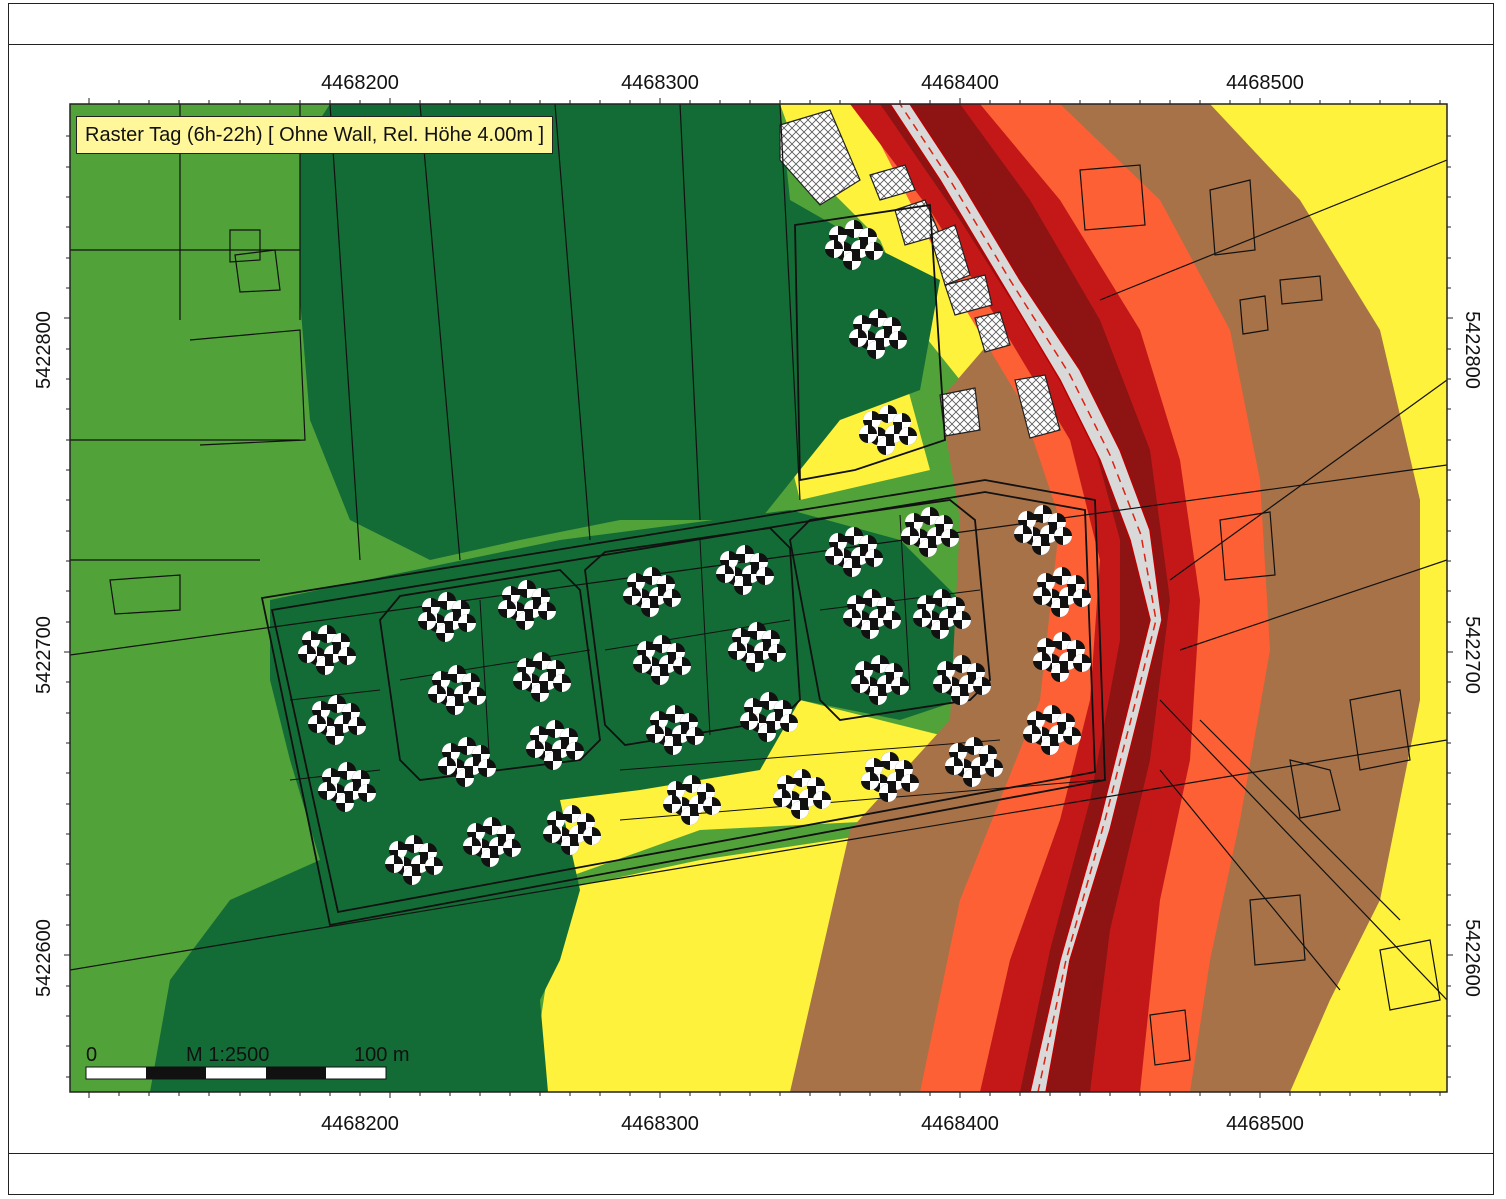  Describe the element at coordinates (91, 1055) in the screenshot. I see `scale-start: 0` at that location.